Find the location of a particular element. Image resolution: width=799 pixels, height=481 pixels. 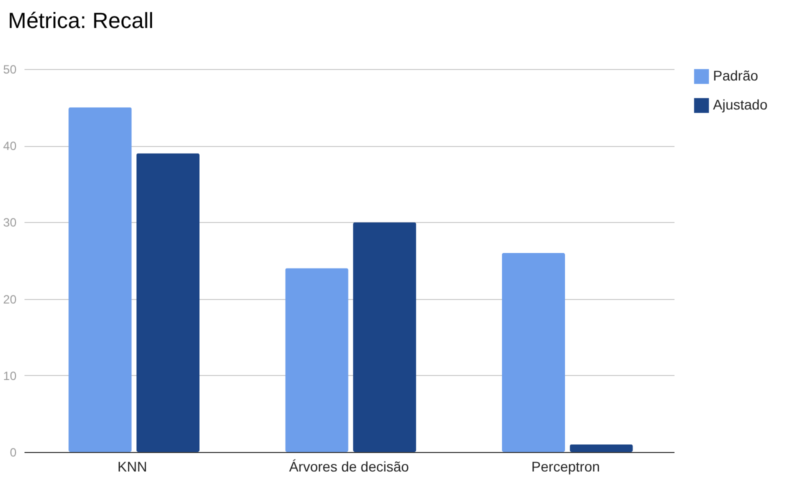

x-tick-label: Perceptron is located at coordinates (565, 466).